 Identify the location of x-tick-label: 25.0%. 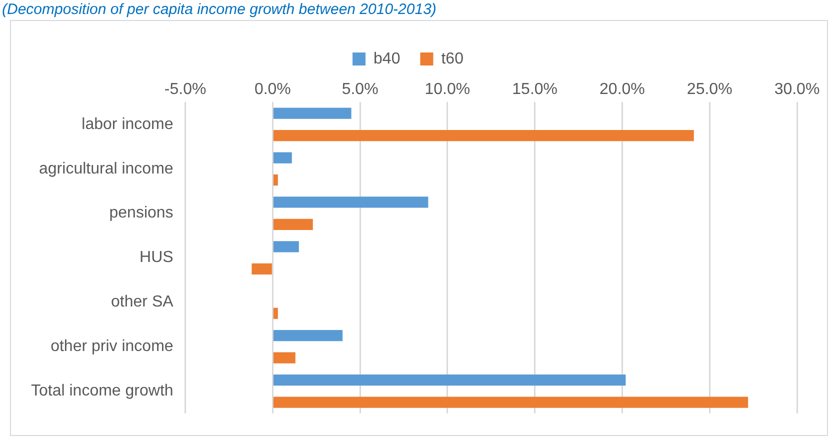
(709, 89).